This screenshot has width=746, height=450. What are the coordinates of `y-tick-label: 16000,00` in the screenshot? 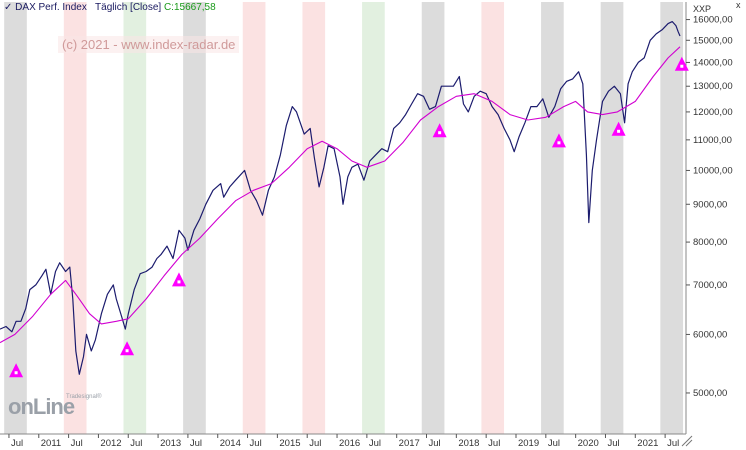 It's located at (713, 20).